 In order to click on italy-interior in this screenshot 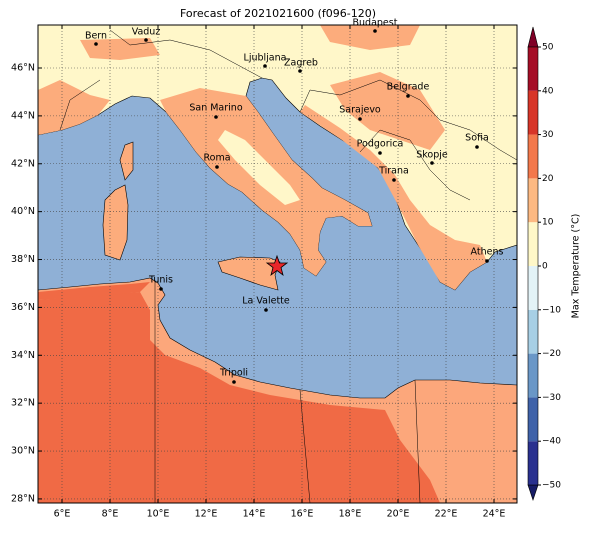, I will do `click(259, 167)`.